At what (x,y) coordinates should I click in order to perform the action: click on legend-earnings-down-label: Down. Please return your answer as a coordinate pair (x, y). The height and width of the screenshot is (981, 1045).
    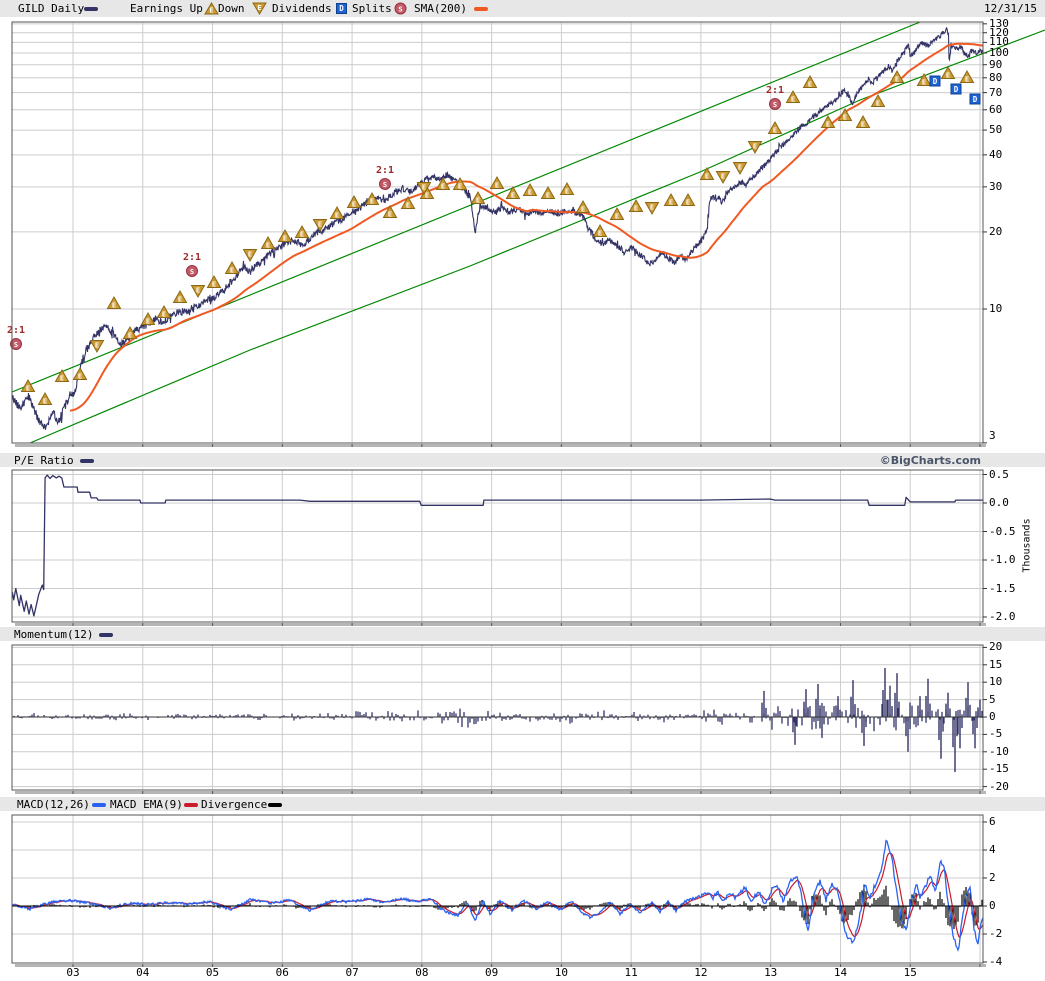
    Looking at the image, I should click on (231, 8).